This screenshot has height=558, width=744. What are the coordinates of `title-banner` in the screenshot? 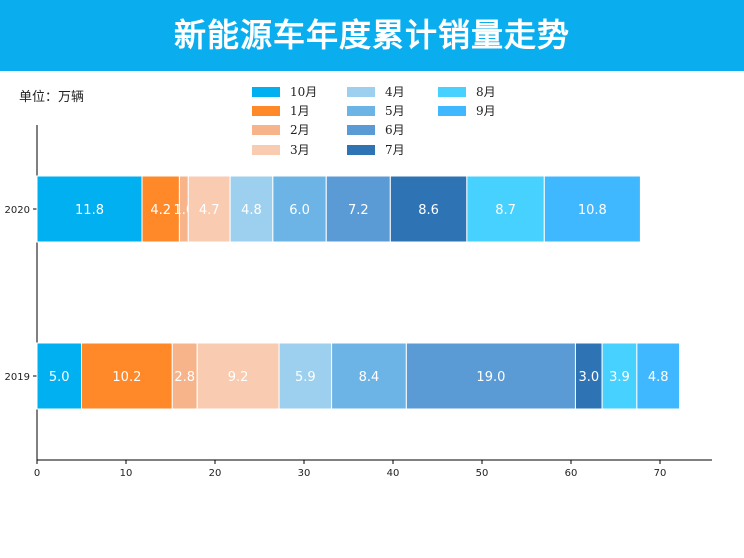 It's located at (372, 35).